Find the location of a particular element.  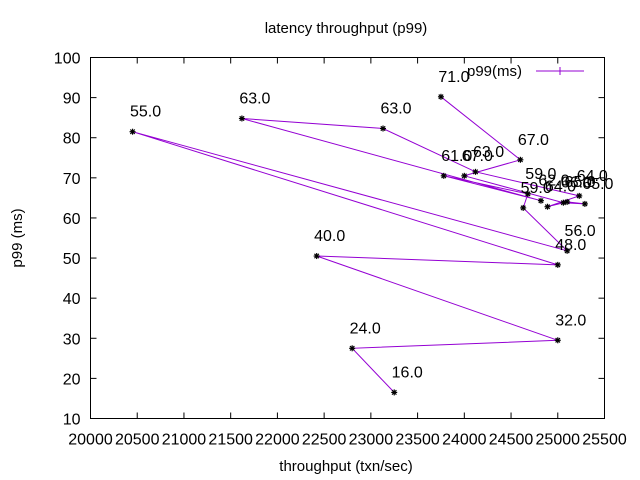

x-tick-label: 21500 is located at coordinates (230, 440).